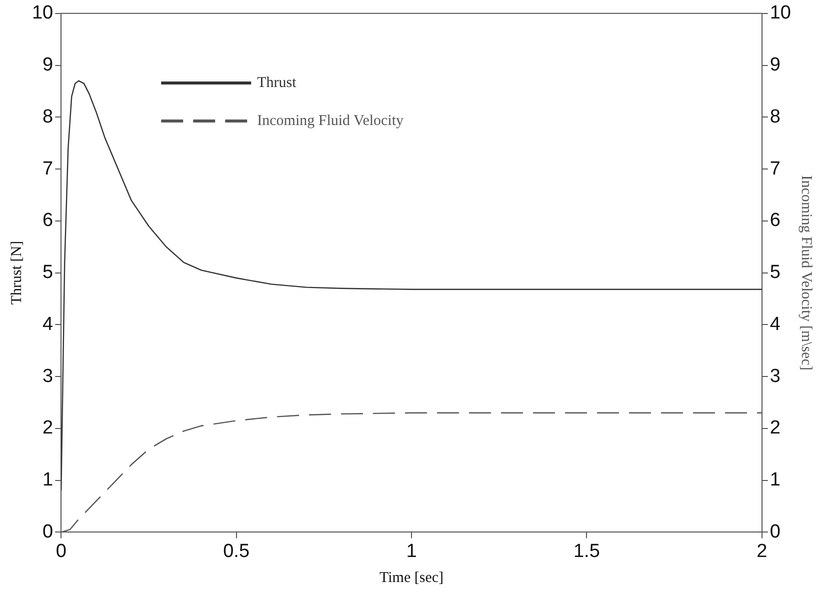 This screenshot has height=593, width=823. Describe the element at coordinates (61, 551) in the screenshot. I see `x-tick-label: 0` at that location.